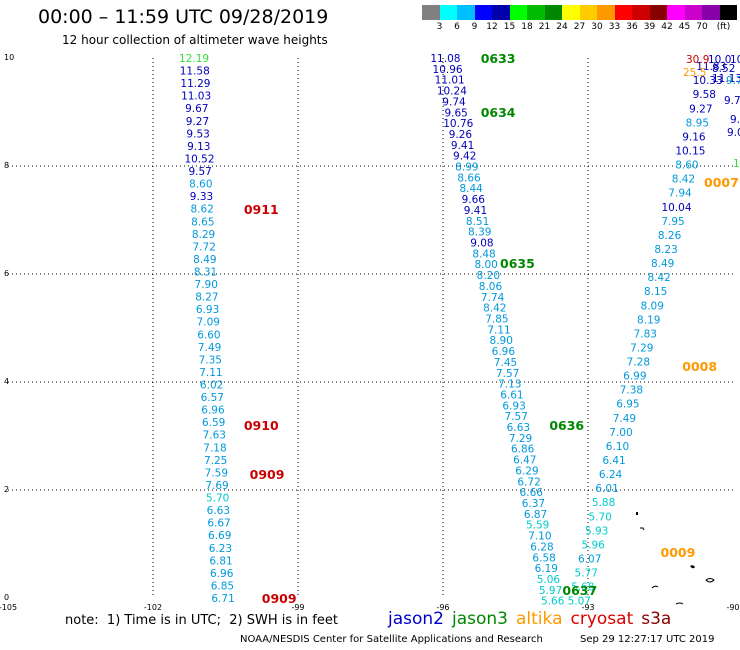 This screenshot has width=740, height=650. Describe the element at coordinates (474, 27) in the screenshot. I see `colorbar-label: 9` at that location.